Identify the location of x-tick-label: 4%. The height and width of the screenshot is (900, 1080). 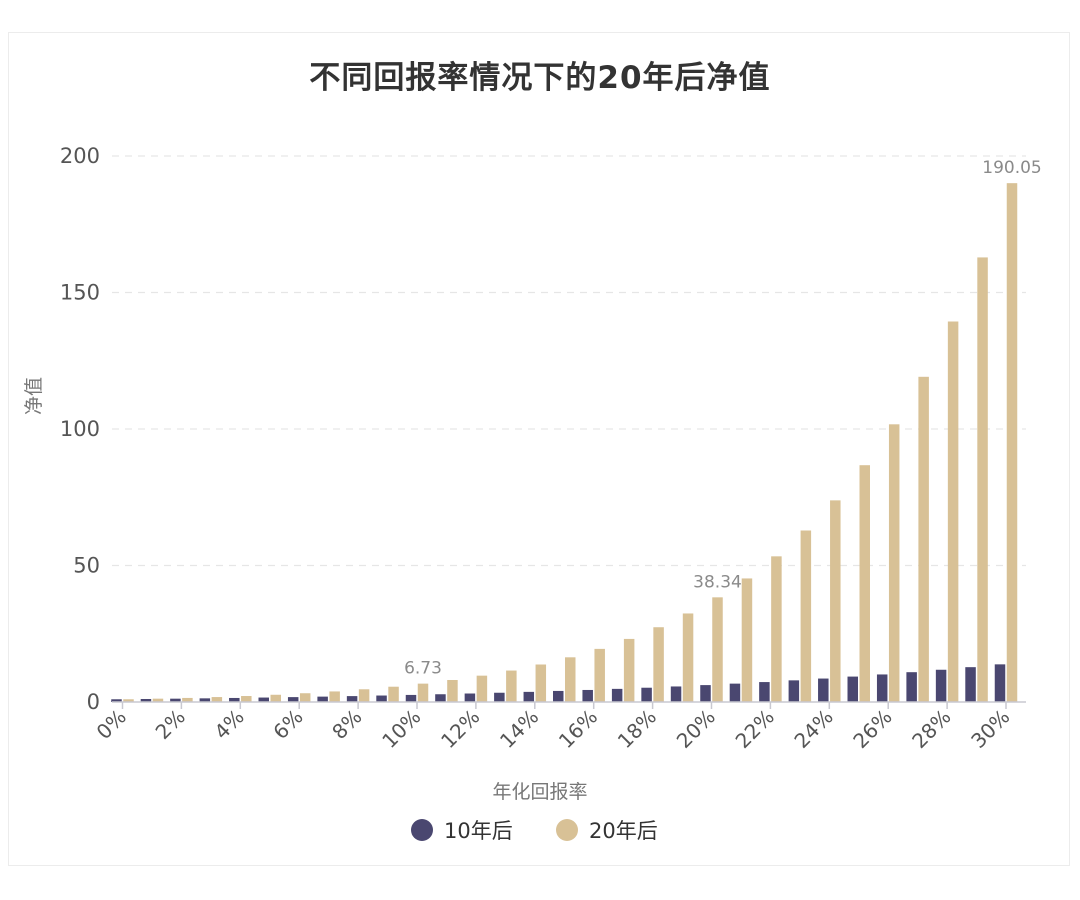
(228, 724).